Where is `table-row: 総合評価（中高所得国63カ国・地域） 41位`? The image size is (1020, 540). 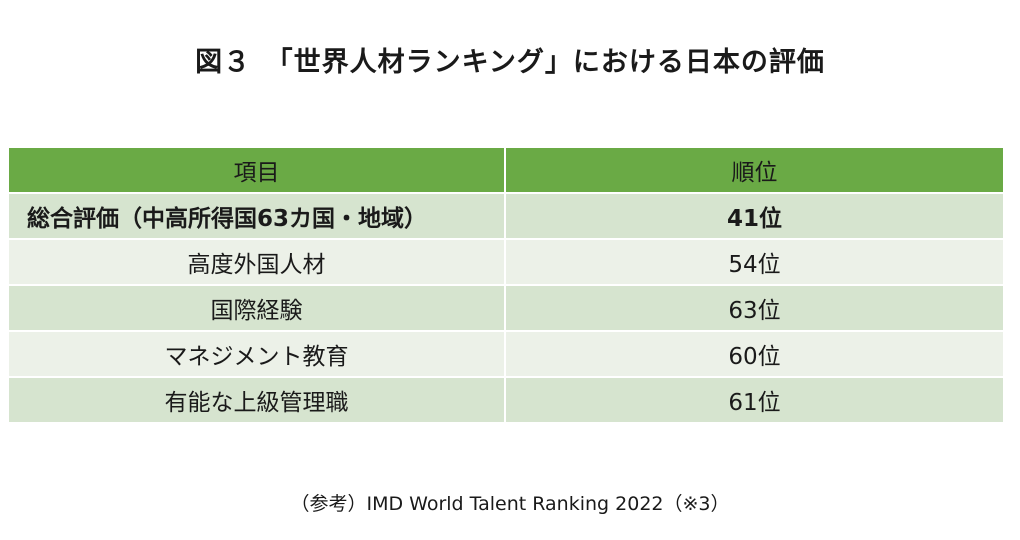
table-row: 総合評価（中高所得国63カ国・地域） 41位 is located at coordinates (506, 216).